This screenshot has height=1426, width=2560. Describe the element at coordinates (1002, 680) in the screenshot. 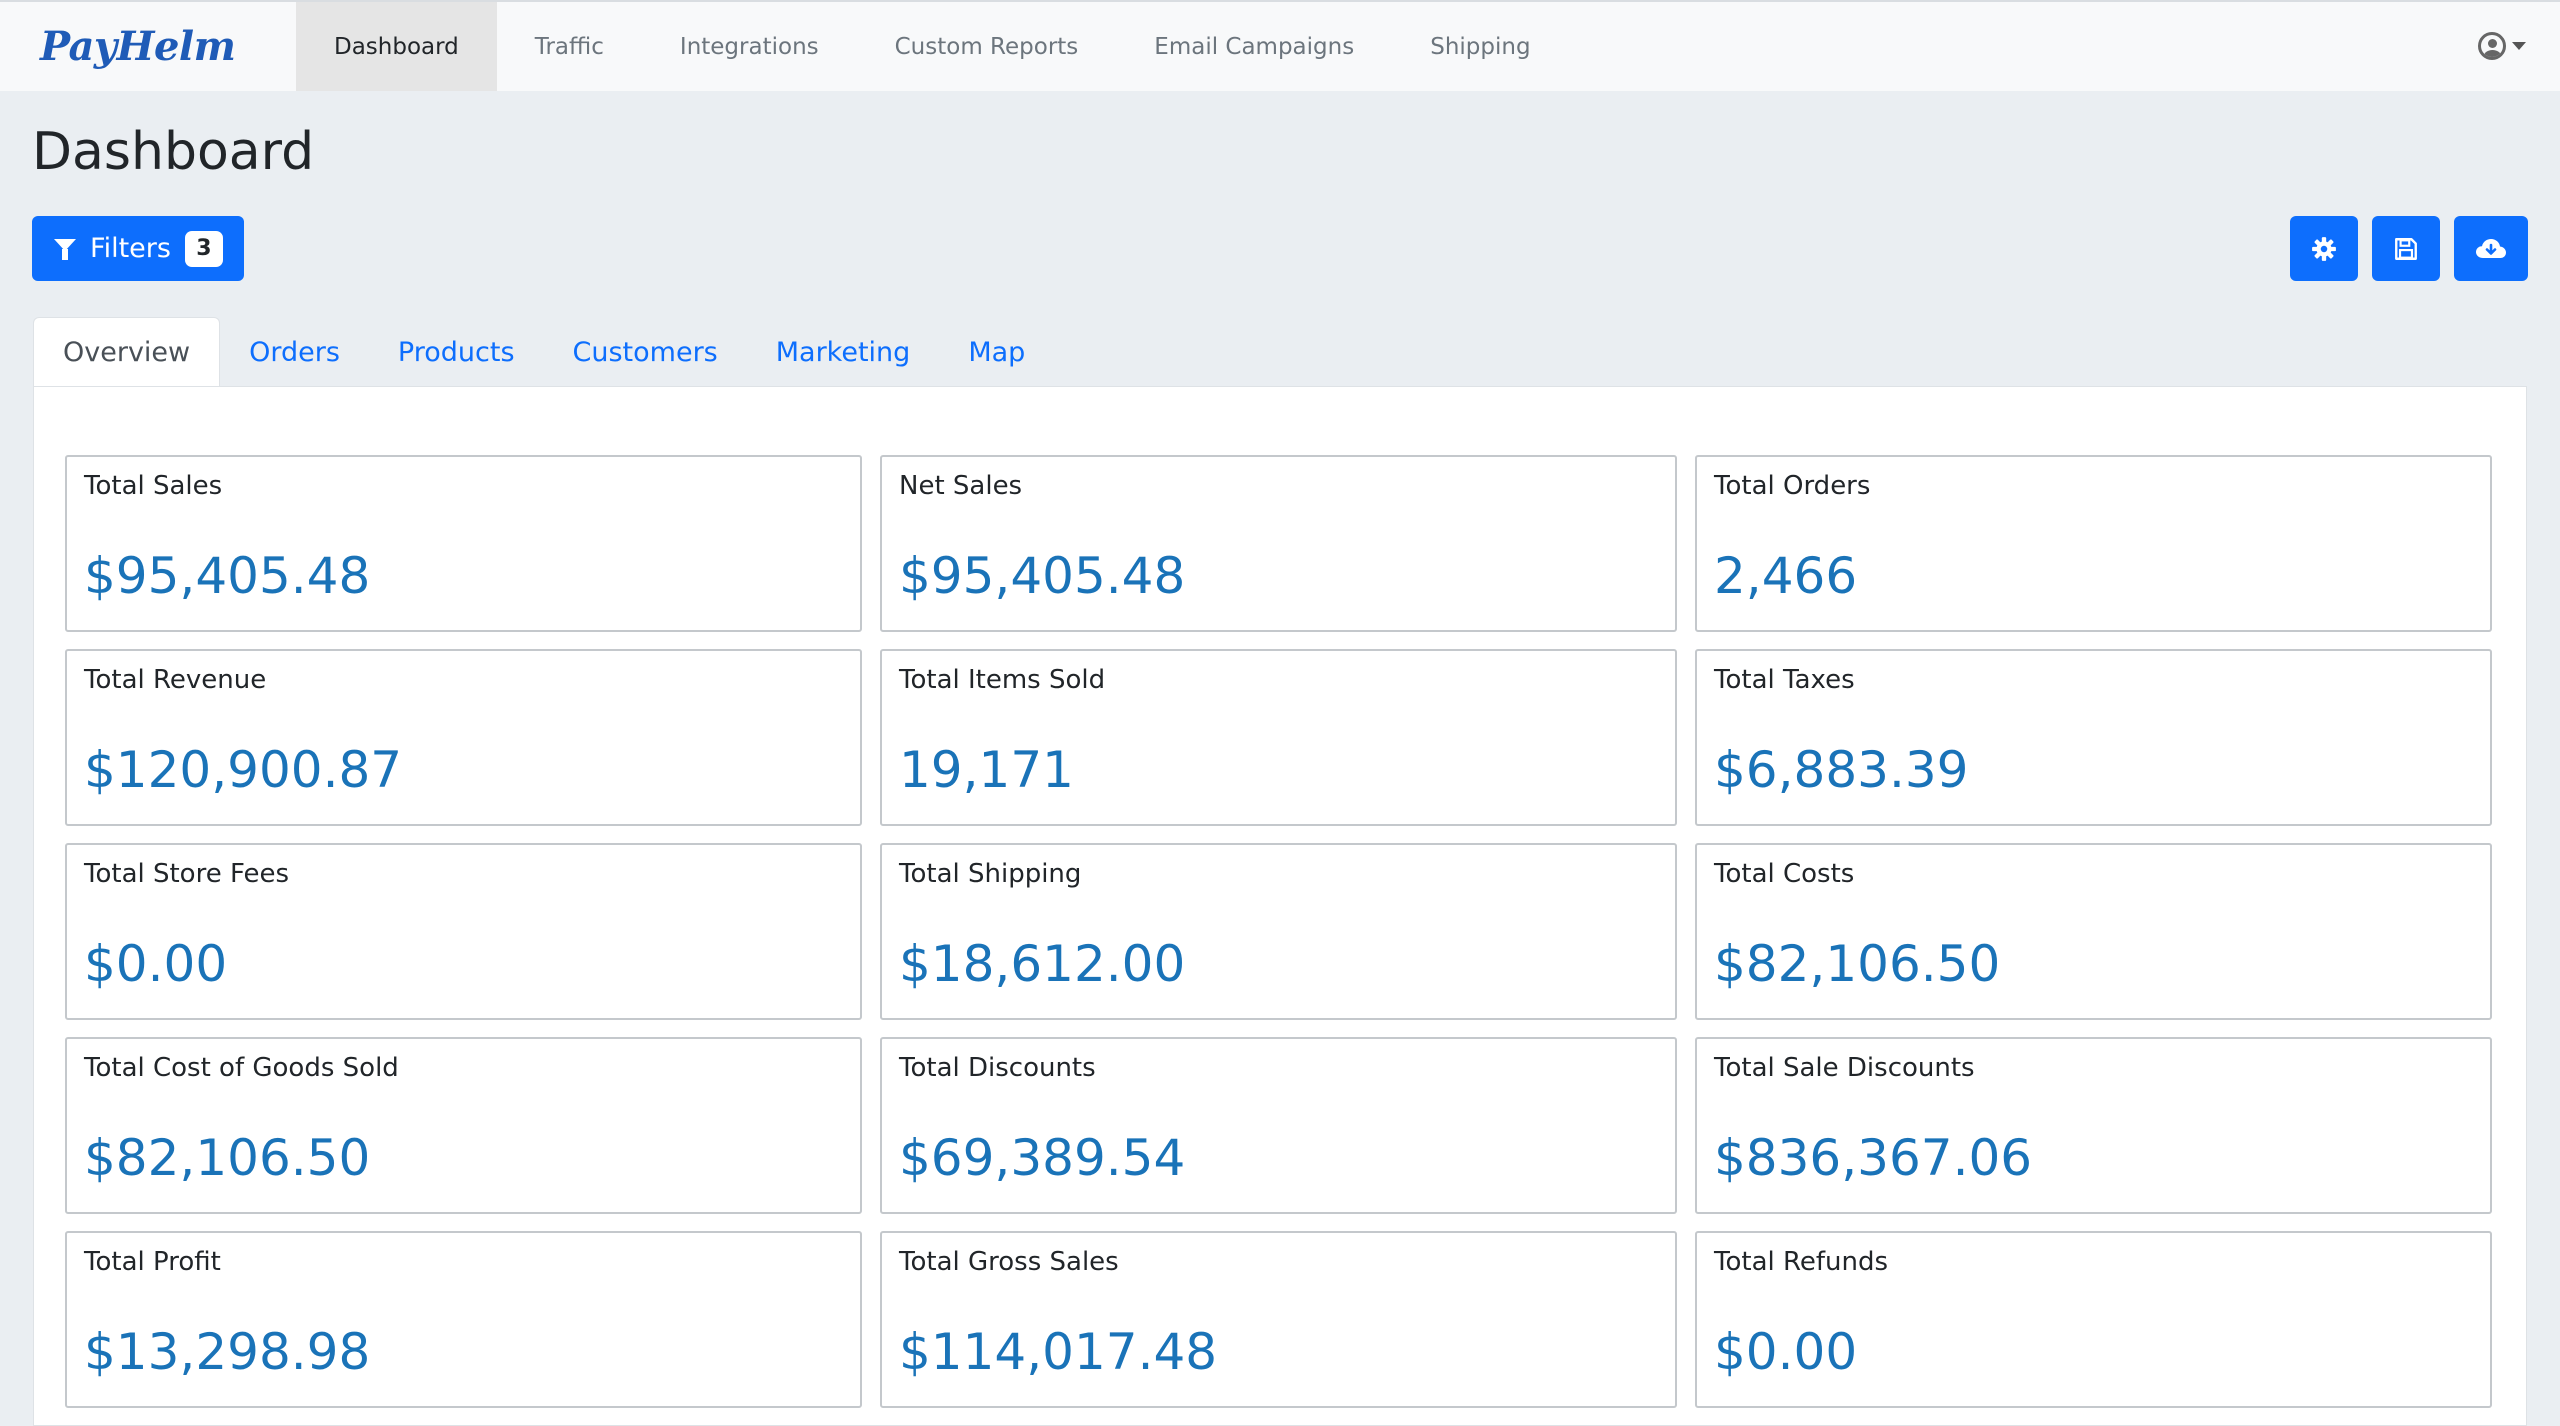

I see `metric-label: Total Items Sold` at that location.